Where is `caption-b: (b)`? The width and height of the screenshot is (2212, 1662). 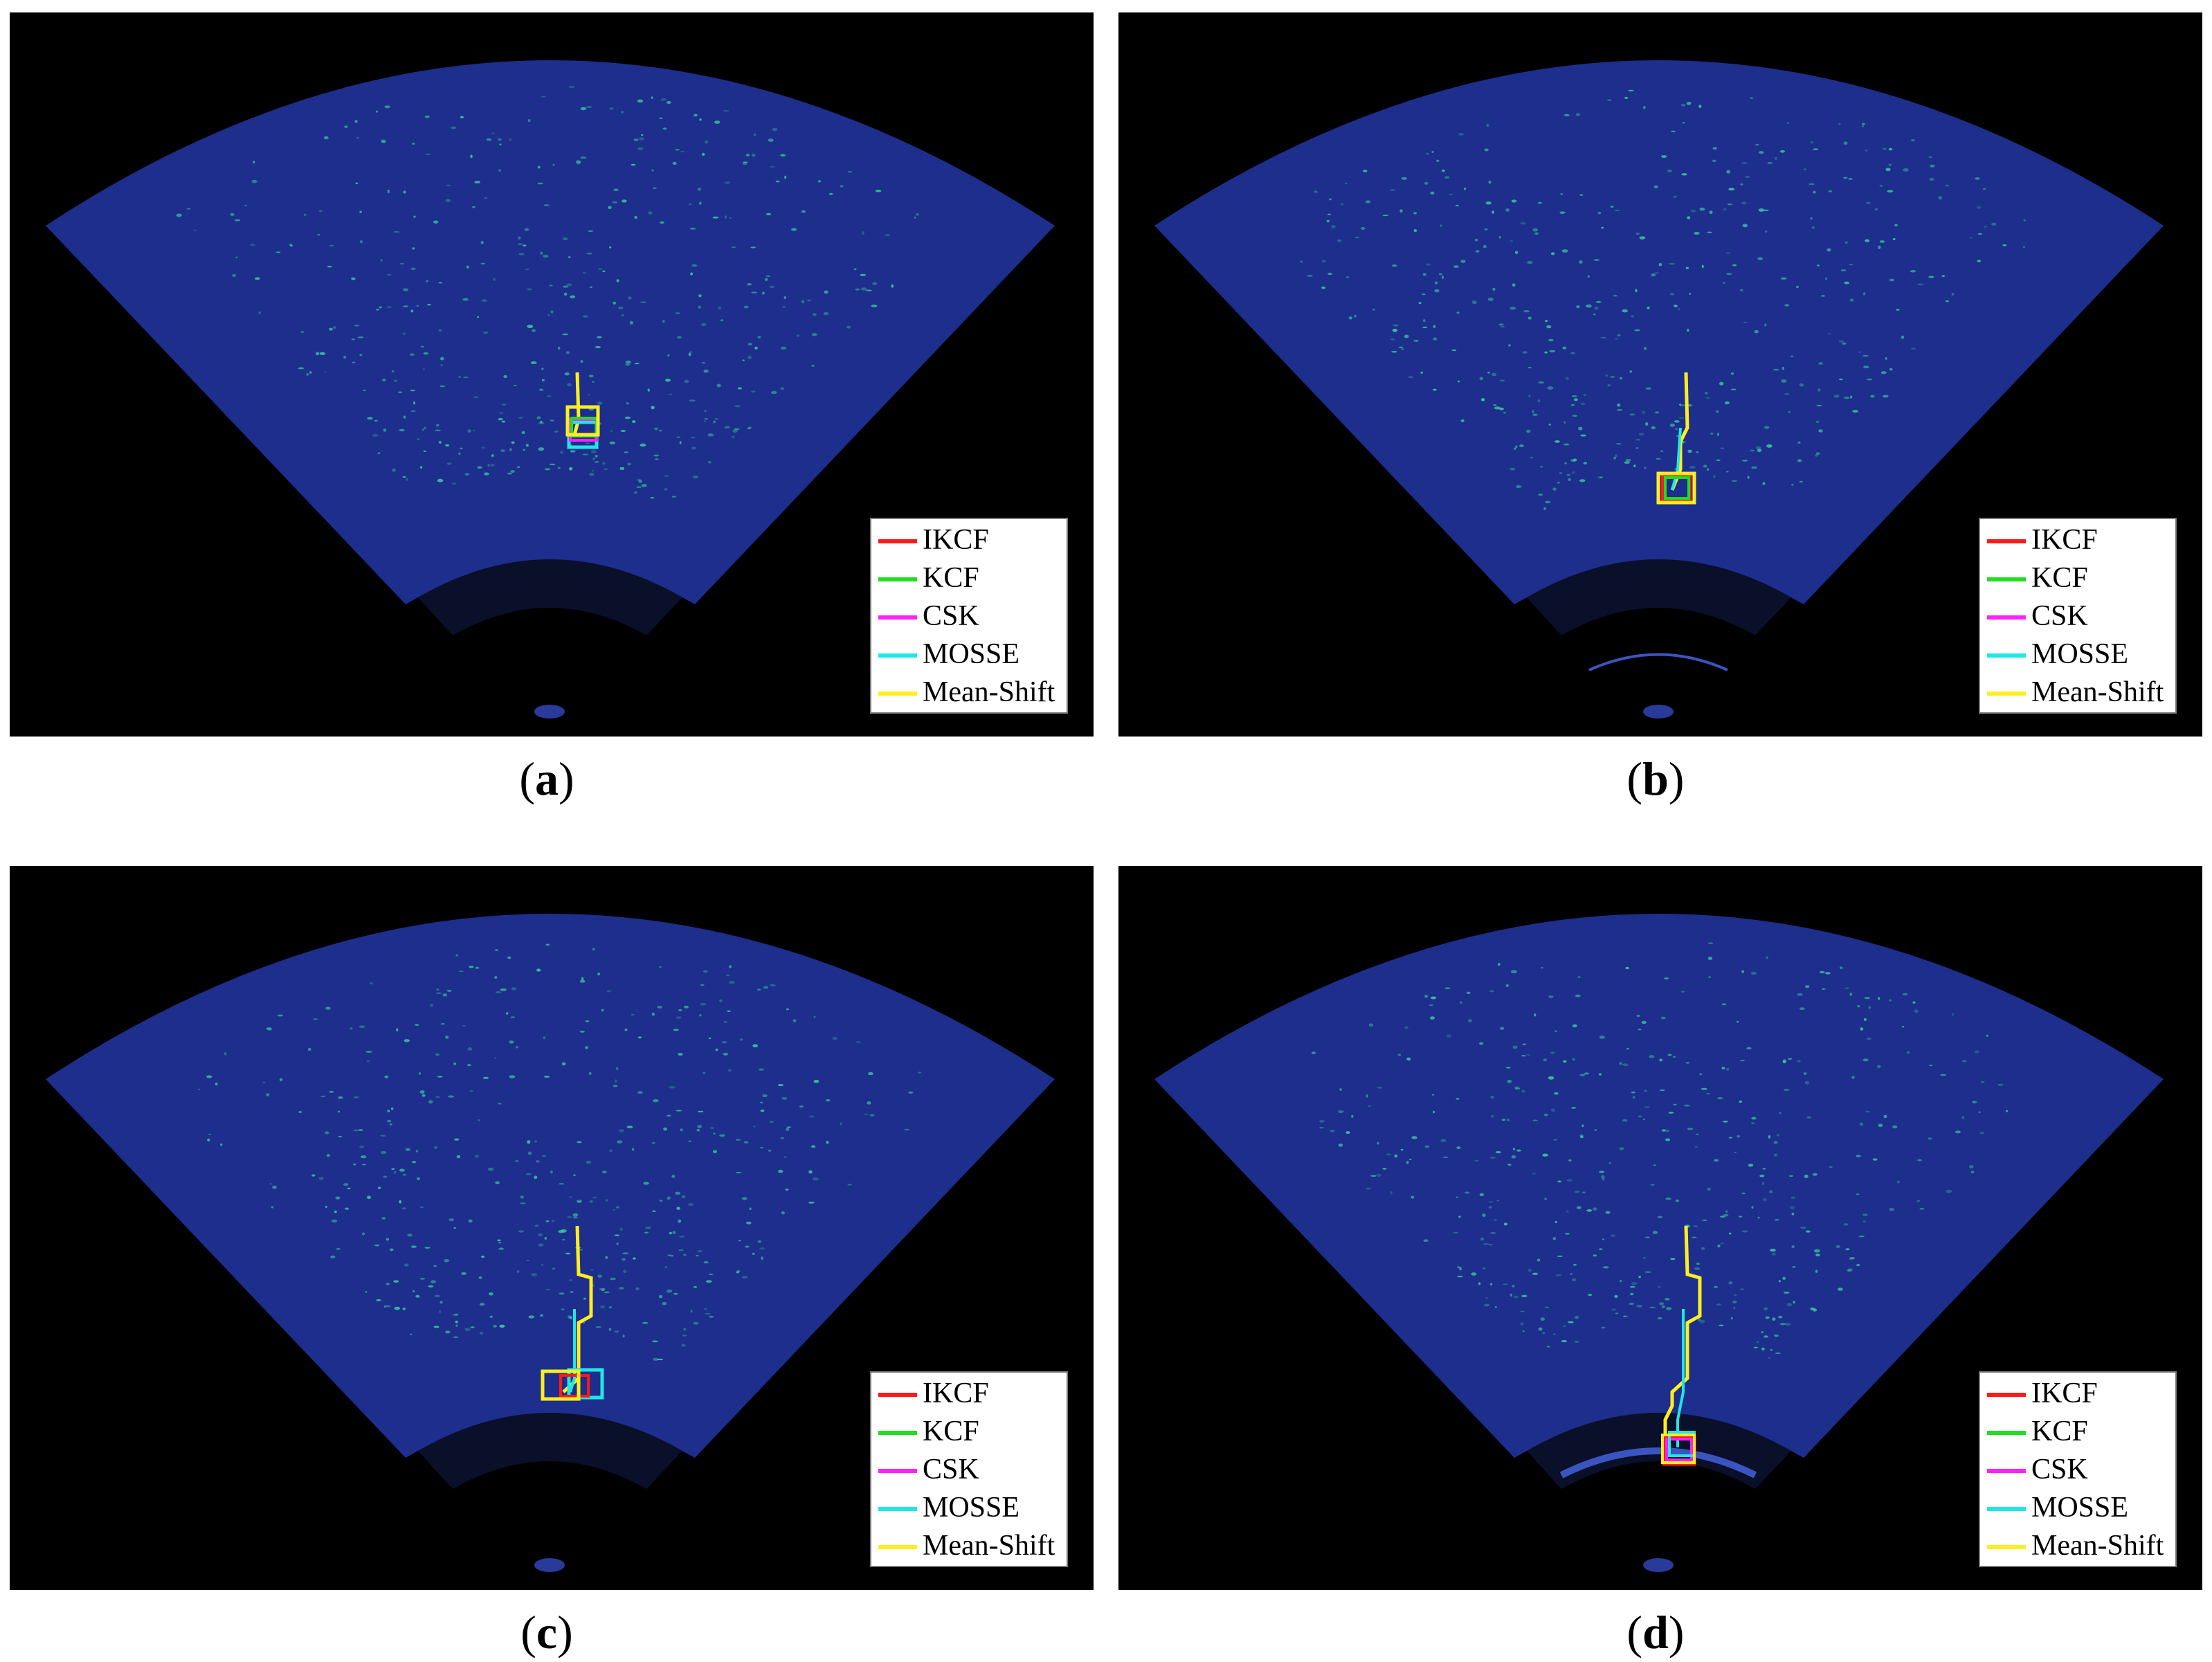
caption-b: (b) is located at coordinates (1655, 779).